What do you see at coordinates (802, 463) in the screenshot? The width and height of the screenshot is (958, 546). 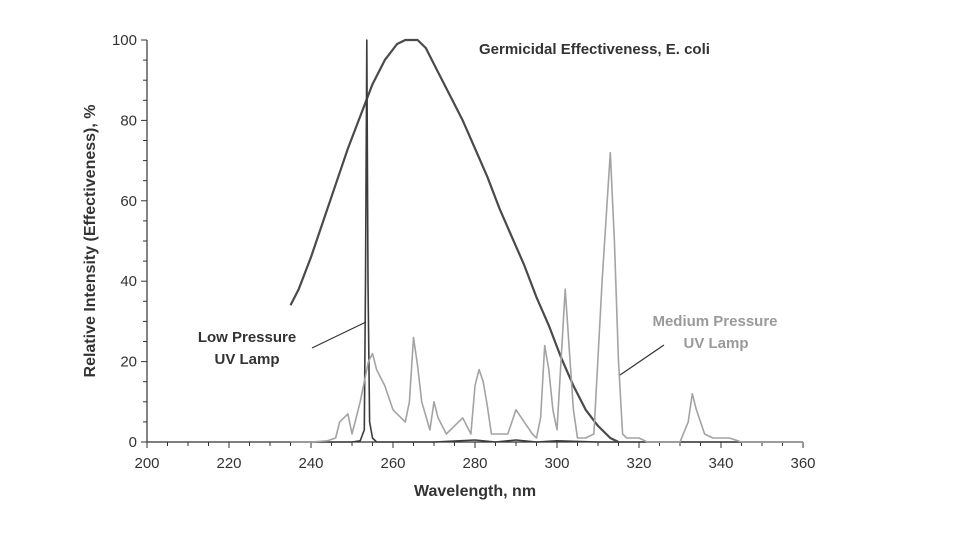 I see `x-tick-label: 360` at bounding box center [802, 463].